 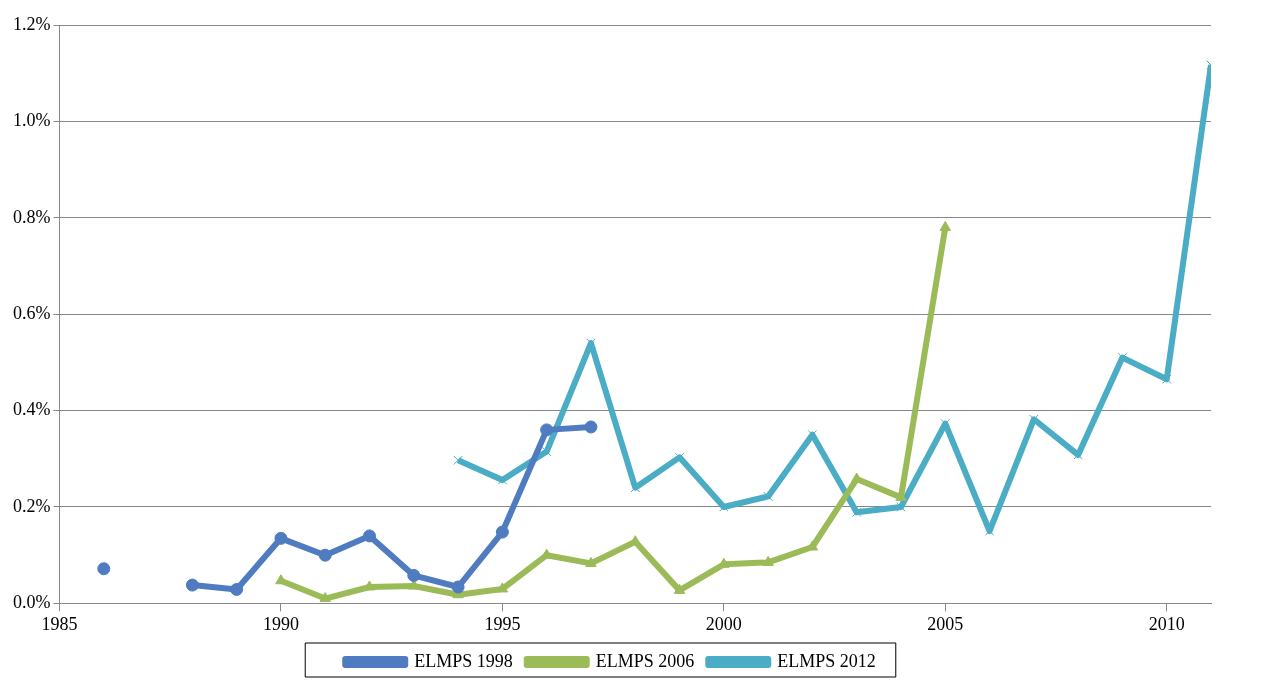 I want to click on y-tick-label: 0.0%, so click(x=31, y=602).